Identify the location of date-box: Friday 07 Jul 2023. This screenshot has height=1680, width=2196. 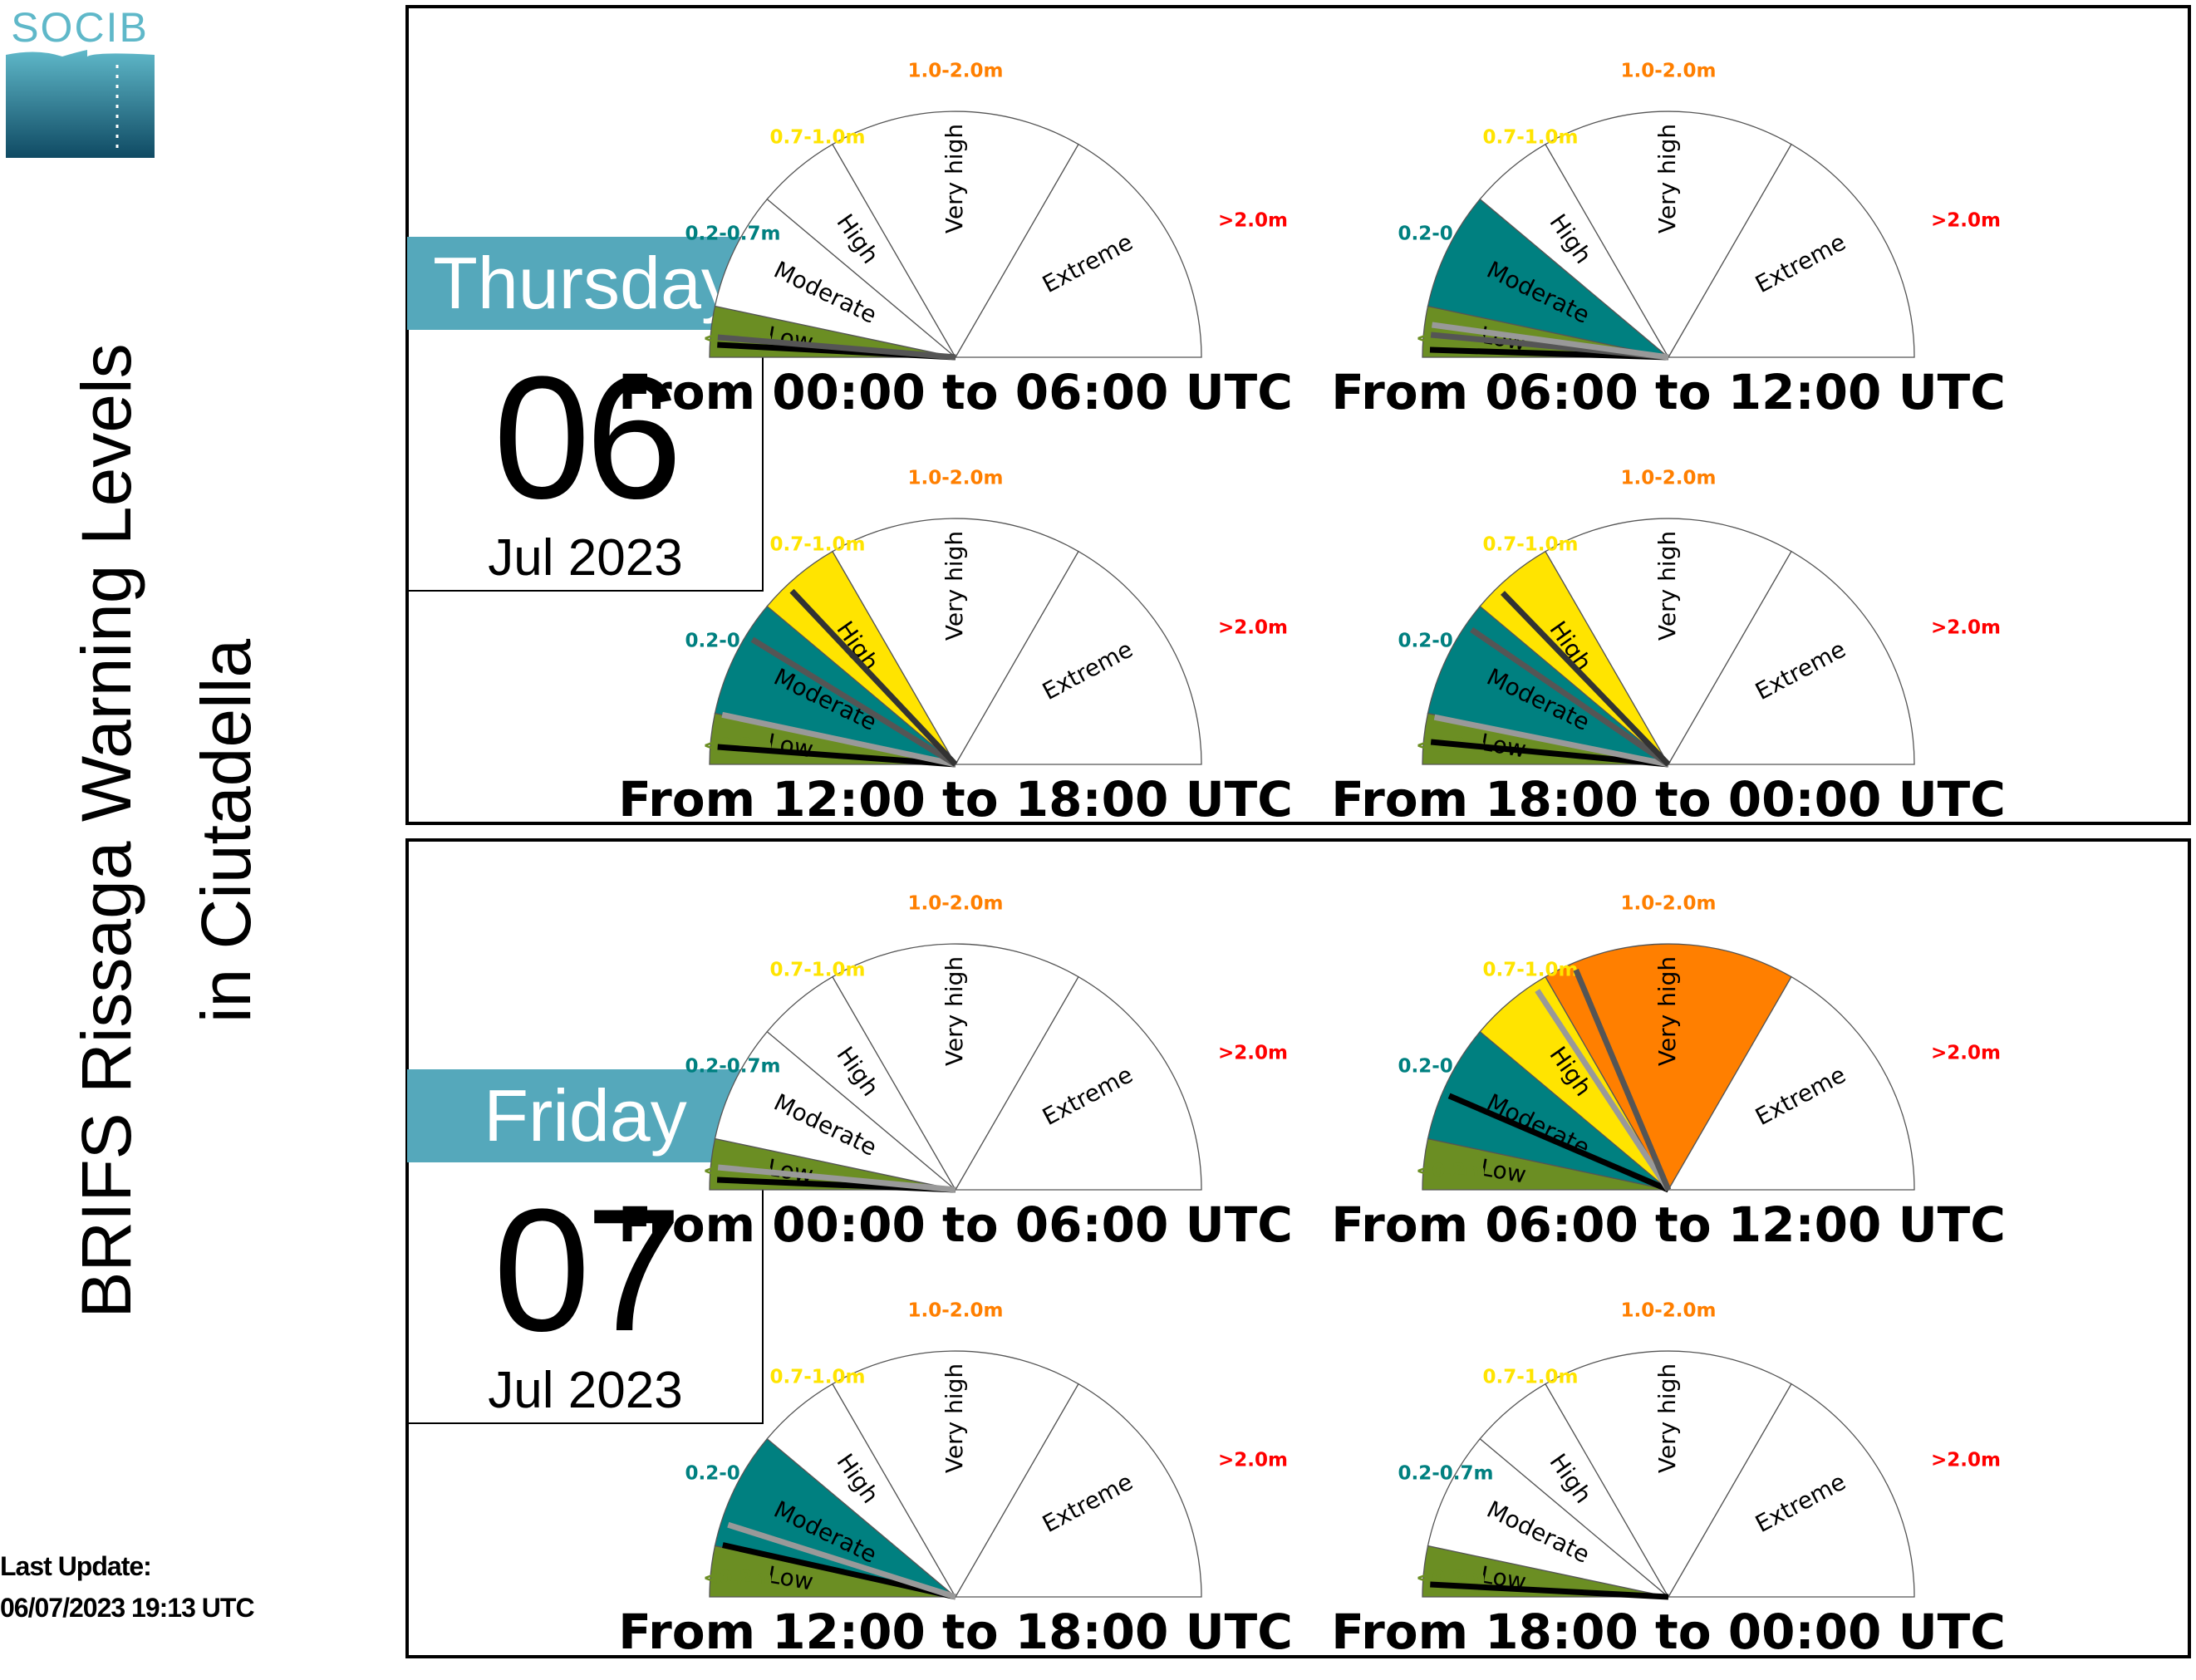
(585, 1246).